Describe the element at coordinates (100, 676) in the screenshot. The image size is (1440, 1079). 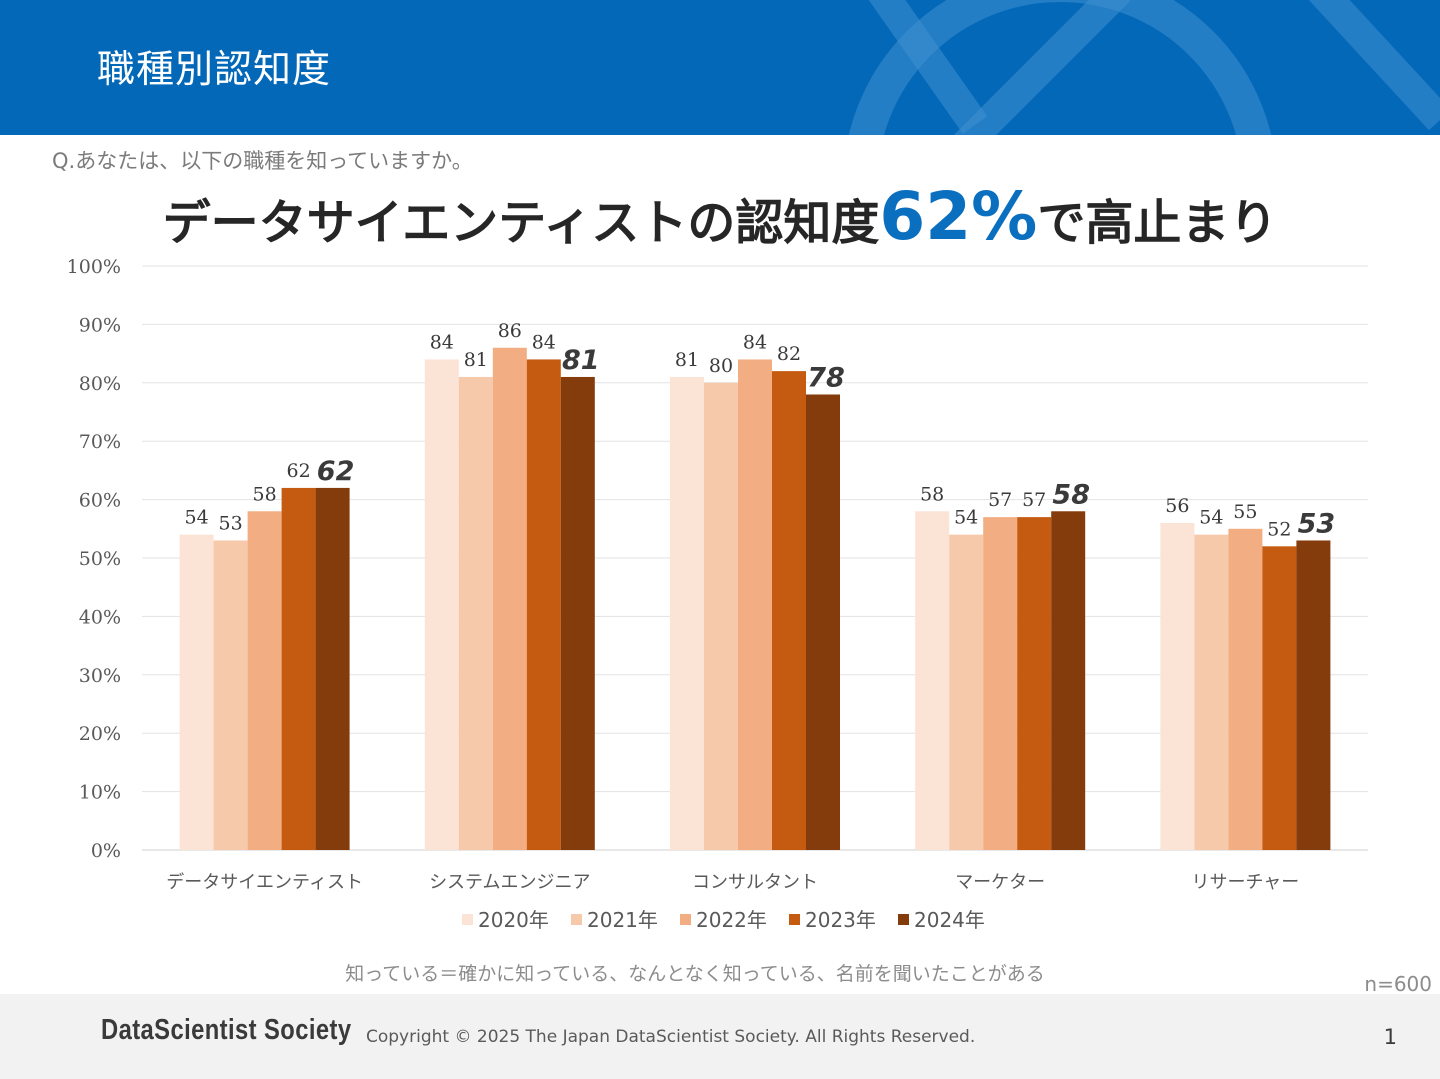
I see `y-tick-label: 30%` at that location.